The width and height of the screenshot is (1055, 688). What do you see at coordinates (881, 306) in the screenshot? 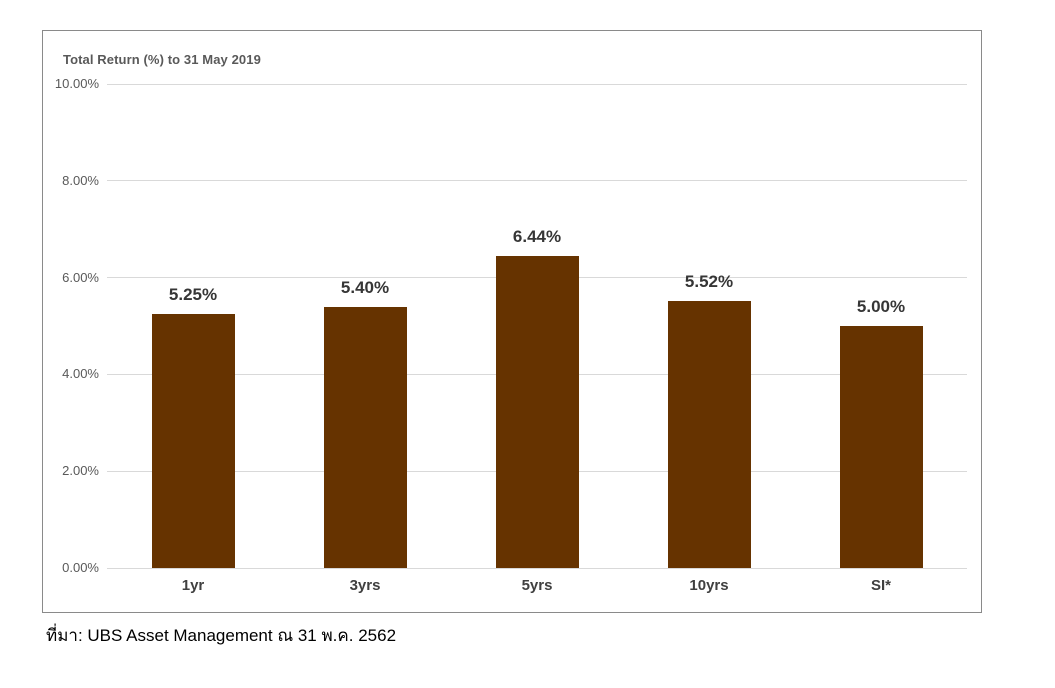
I see `data-label: 5.00%` at bounding box center [881, 306].